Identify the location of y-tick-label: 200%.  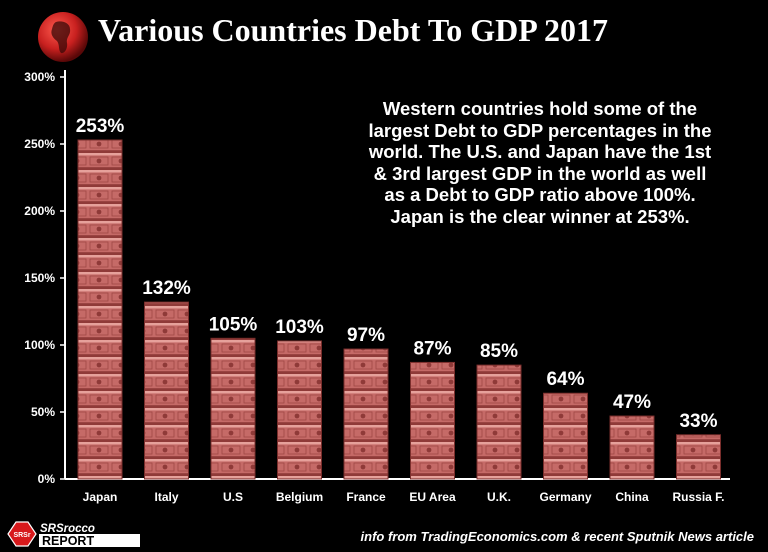
(39, 211).